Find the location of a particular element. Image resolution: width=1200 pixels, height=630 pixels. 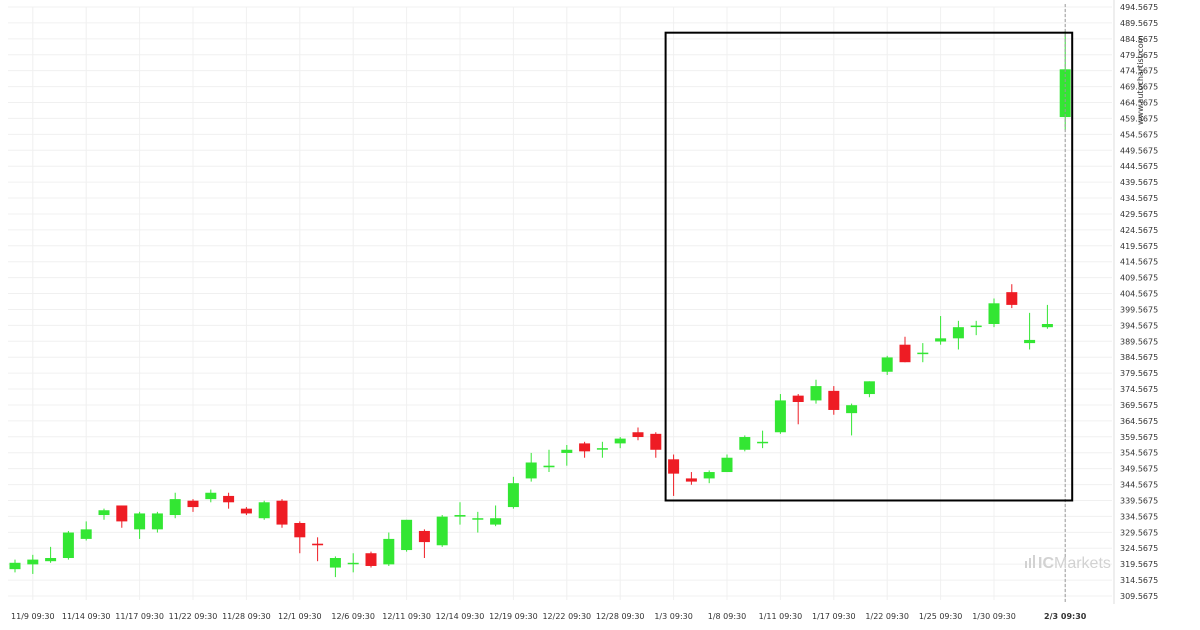

x-tick-label: 12/19 09:30 is located at coordinates (513, 616).